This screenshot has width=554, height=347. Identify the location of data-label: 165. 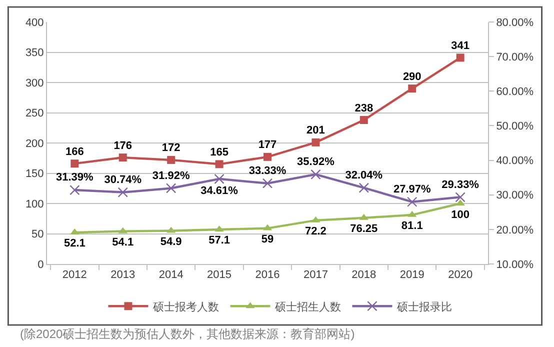
(219, 152).